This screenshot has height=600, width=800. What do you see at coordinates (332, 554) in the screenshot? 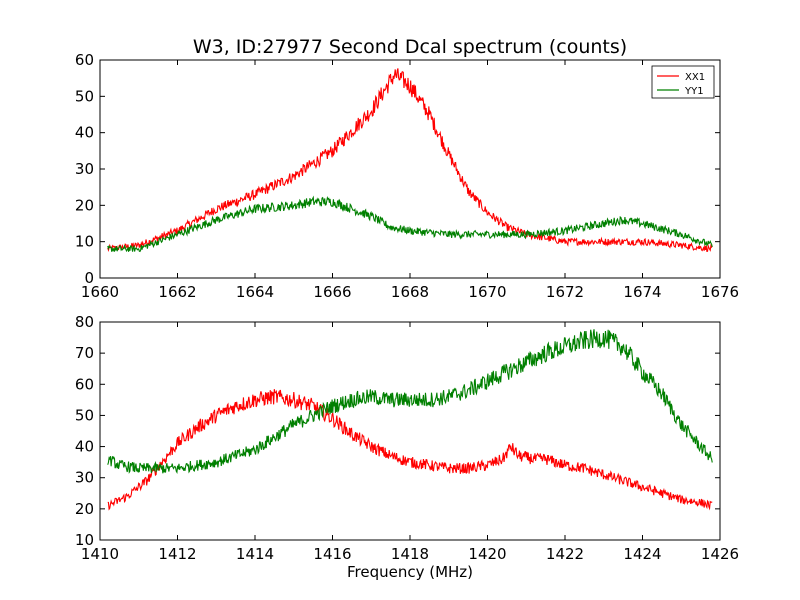
I see `x-tick-label: 1416` at bounding box center [332, 554].